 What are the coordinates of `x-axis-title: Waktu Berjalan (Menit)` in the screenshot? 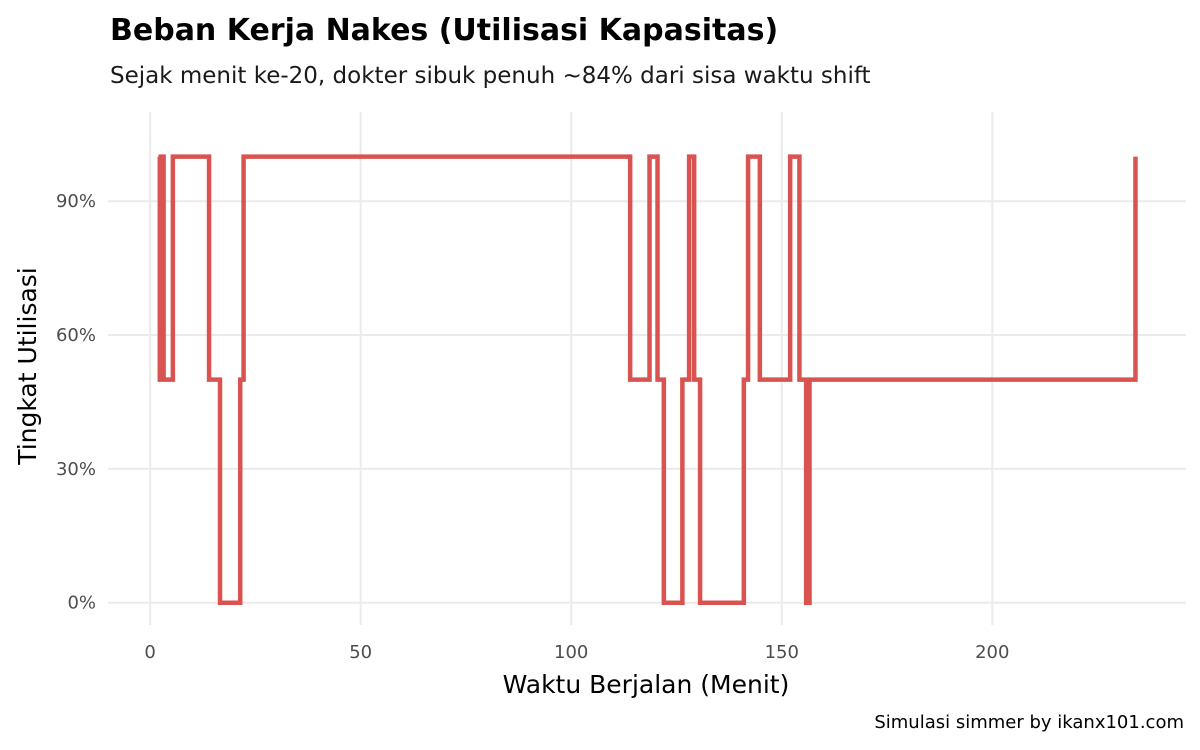 It's located at (646, 684).